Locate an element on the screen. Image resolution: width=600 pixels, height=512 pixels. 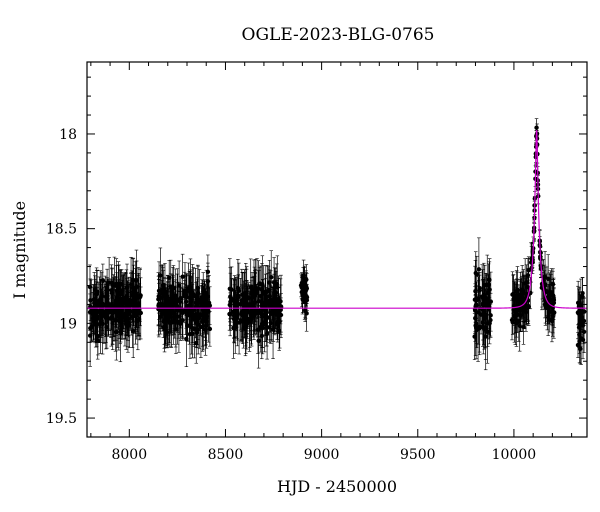
y-tick-label: 19.5 is located at coordinates (61, 419).